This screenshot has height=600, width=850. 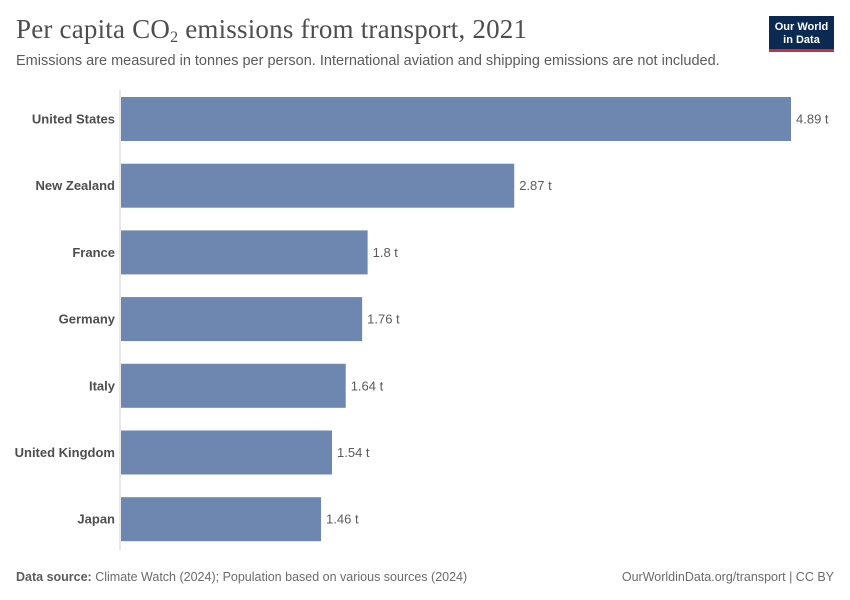 What do you see at coordinates (318, 185) in the screenshot?
I see `bar-new-zealand` at bounding box center [318, 185].